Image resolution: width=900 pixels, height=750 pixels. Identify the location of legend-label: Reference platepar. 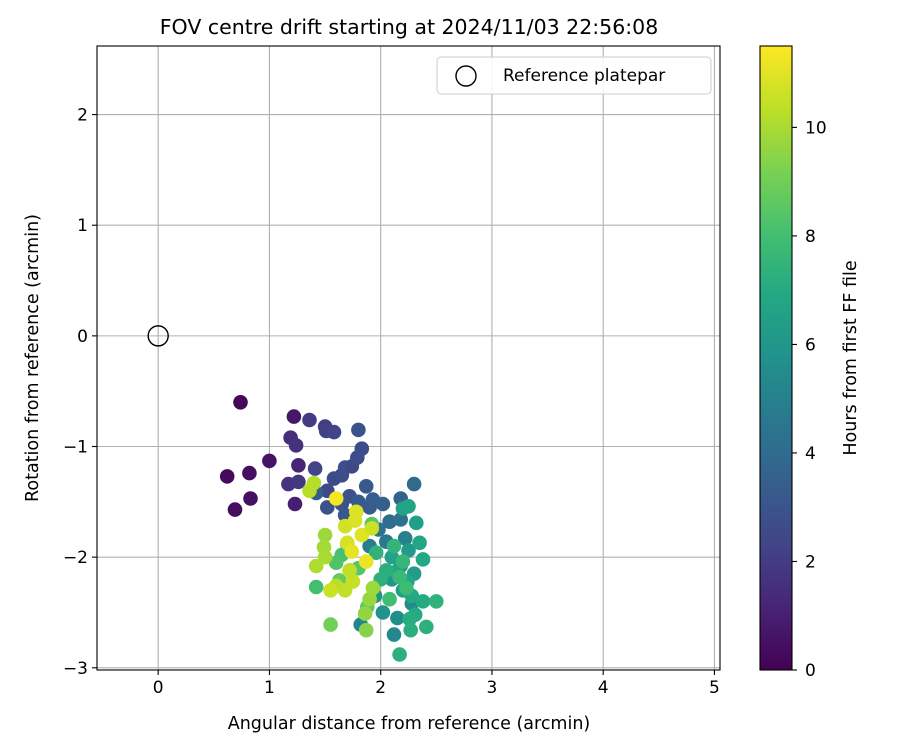
(584, 76).